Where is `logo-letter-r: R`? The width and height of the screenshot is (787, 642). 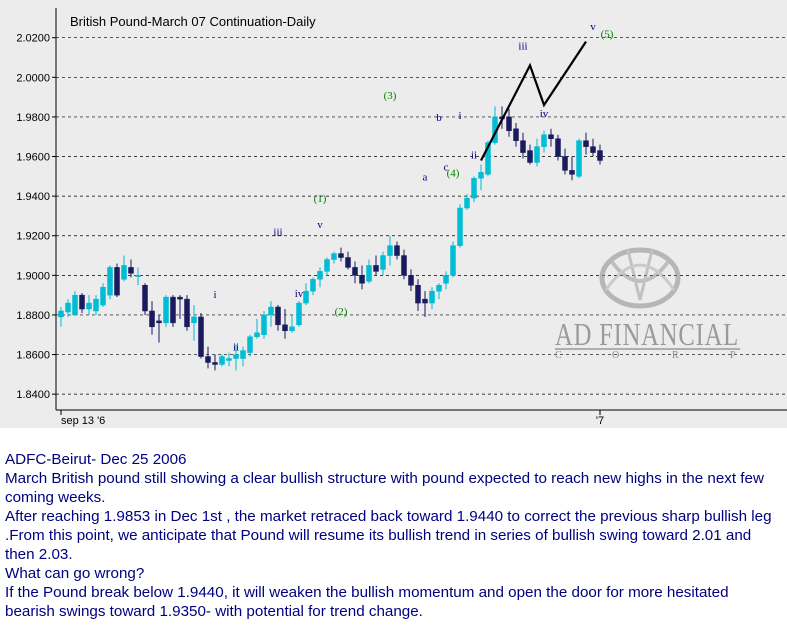 logo-letter-r: R is located at coordinates (675, 355).